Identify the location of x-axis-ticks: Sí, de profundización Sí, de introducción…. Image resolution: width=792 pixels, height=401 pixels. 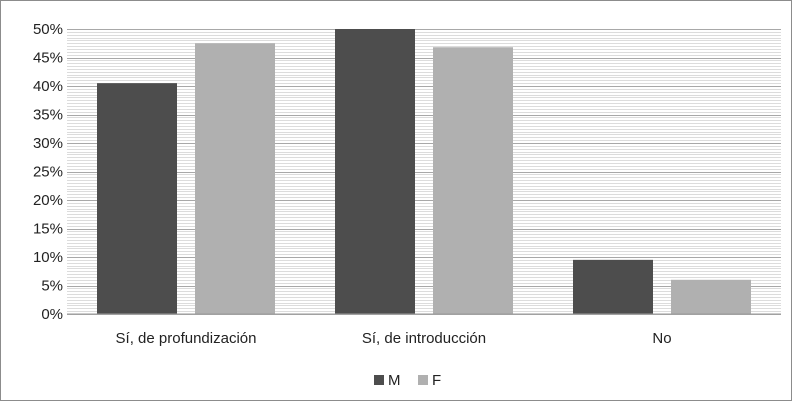
(394, 338).